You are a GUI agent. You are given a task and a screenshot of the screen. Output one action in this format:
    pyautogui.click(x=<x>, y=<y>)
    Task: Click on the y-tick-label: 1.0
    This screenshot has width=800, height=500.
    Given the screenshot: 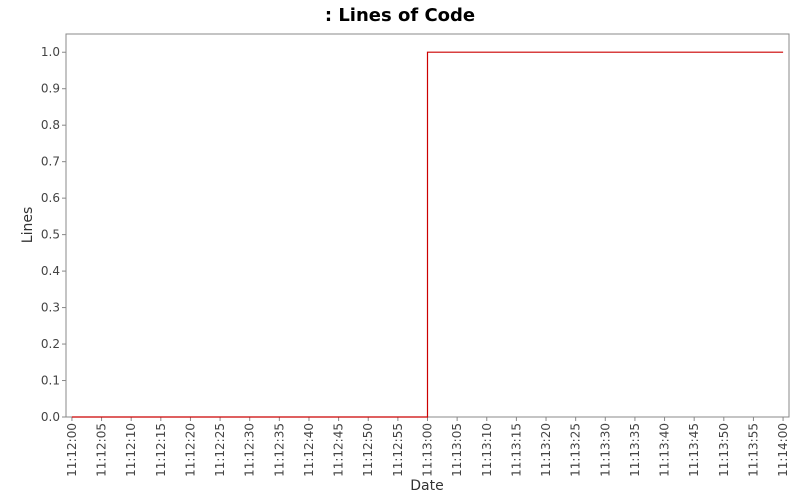 What is the action you would take?
    pyautogui.click(x=50, y=52)
    